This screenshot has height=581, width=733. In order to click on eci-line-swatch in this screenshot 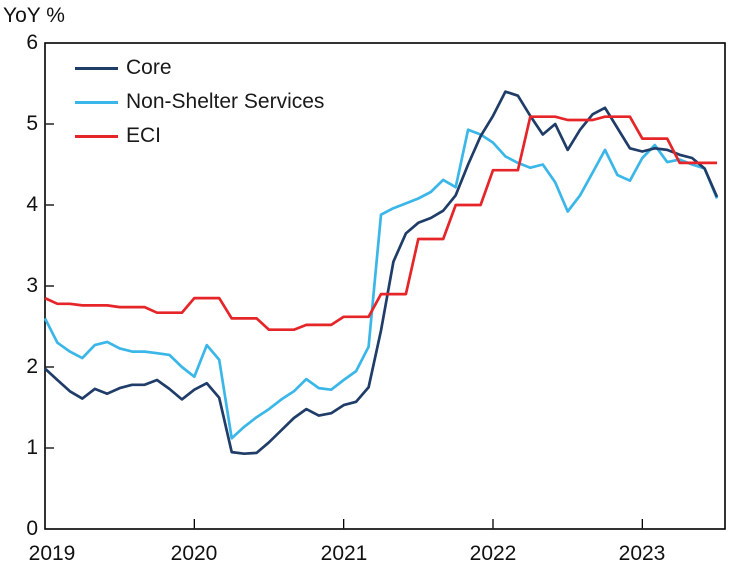, I will do `click(96, 136)`.